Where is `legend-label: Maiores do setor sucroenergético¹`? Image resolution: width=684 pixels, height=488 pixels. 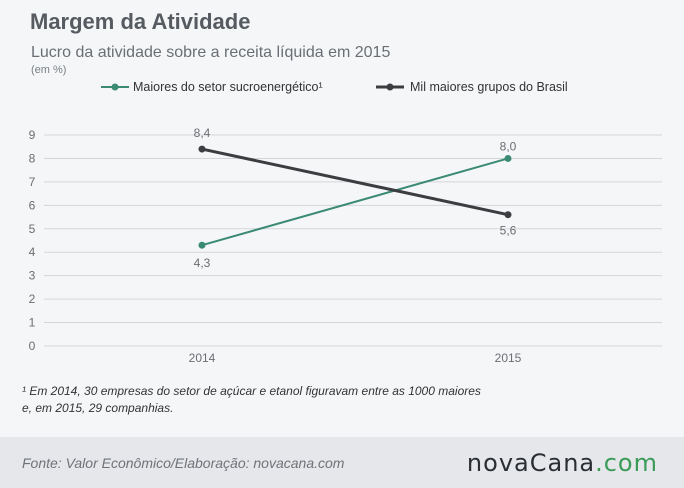 legend-label: Maiores do setor sucroenergético¹ is located at coordinates (228, 87).